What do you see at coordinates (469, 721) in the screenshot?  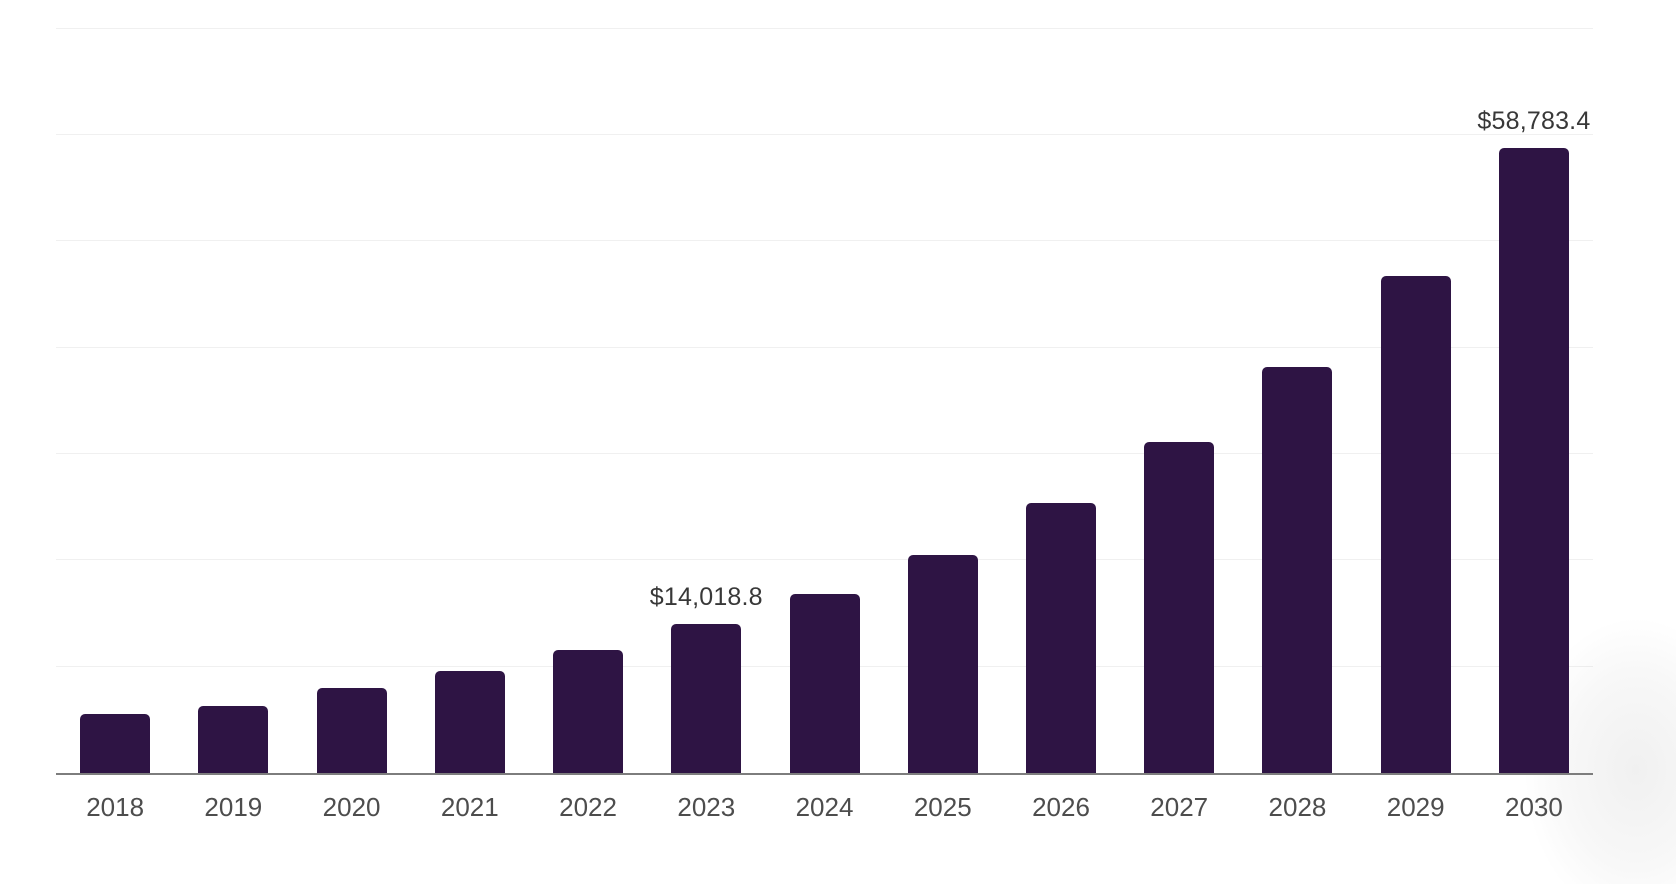 I see `bar-2021` at bounding box center [469, 721].